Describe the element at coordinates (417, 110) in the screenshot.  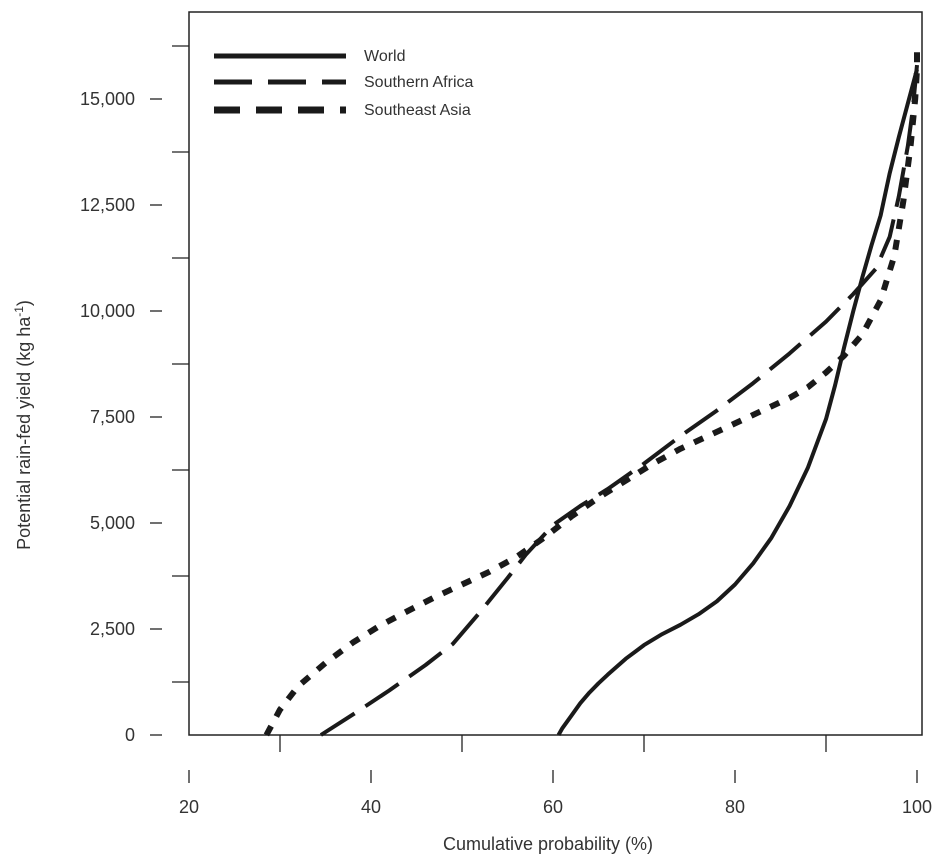
I see `legend-label: Southeast Asia` at that location.